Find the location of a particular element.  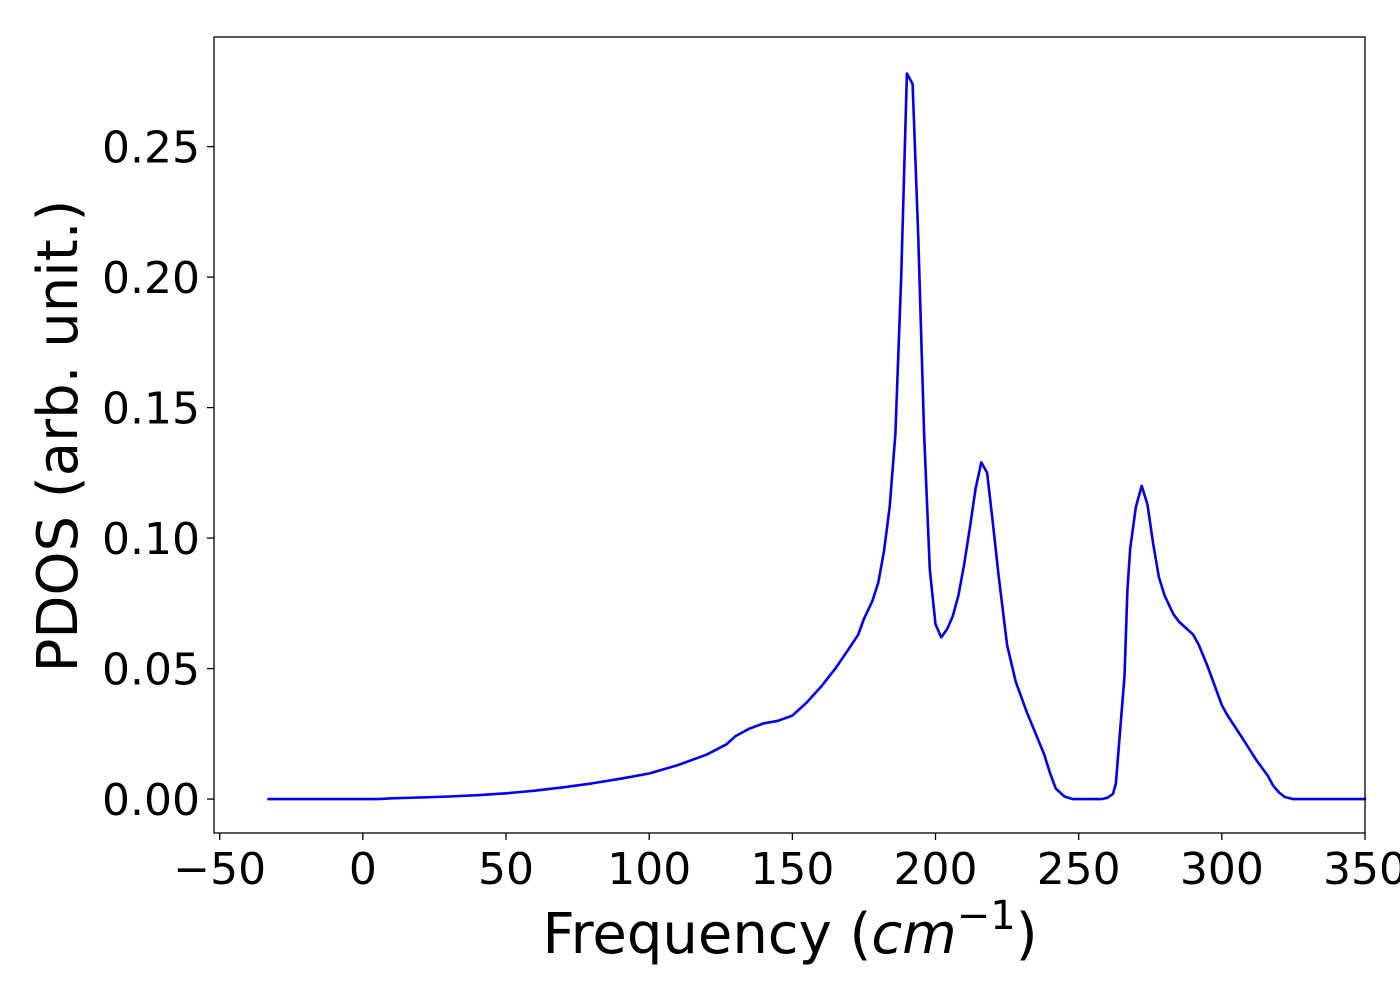

y-axis: 0.00 0.05 0.10 0.15 0.20 0.25 is located at coordinates (158, 474).